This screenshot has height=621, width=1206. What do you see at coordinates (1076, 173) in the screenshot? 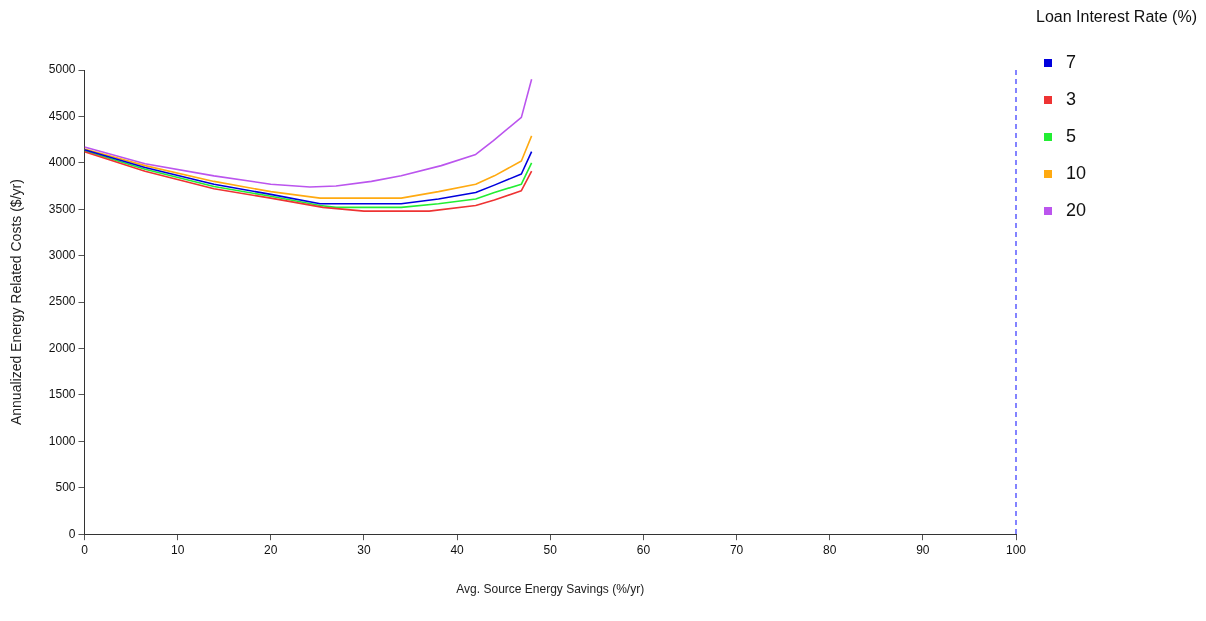
I see `legend-label: 10` at bounding box center [1076, 173].